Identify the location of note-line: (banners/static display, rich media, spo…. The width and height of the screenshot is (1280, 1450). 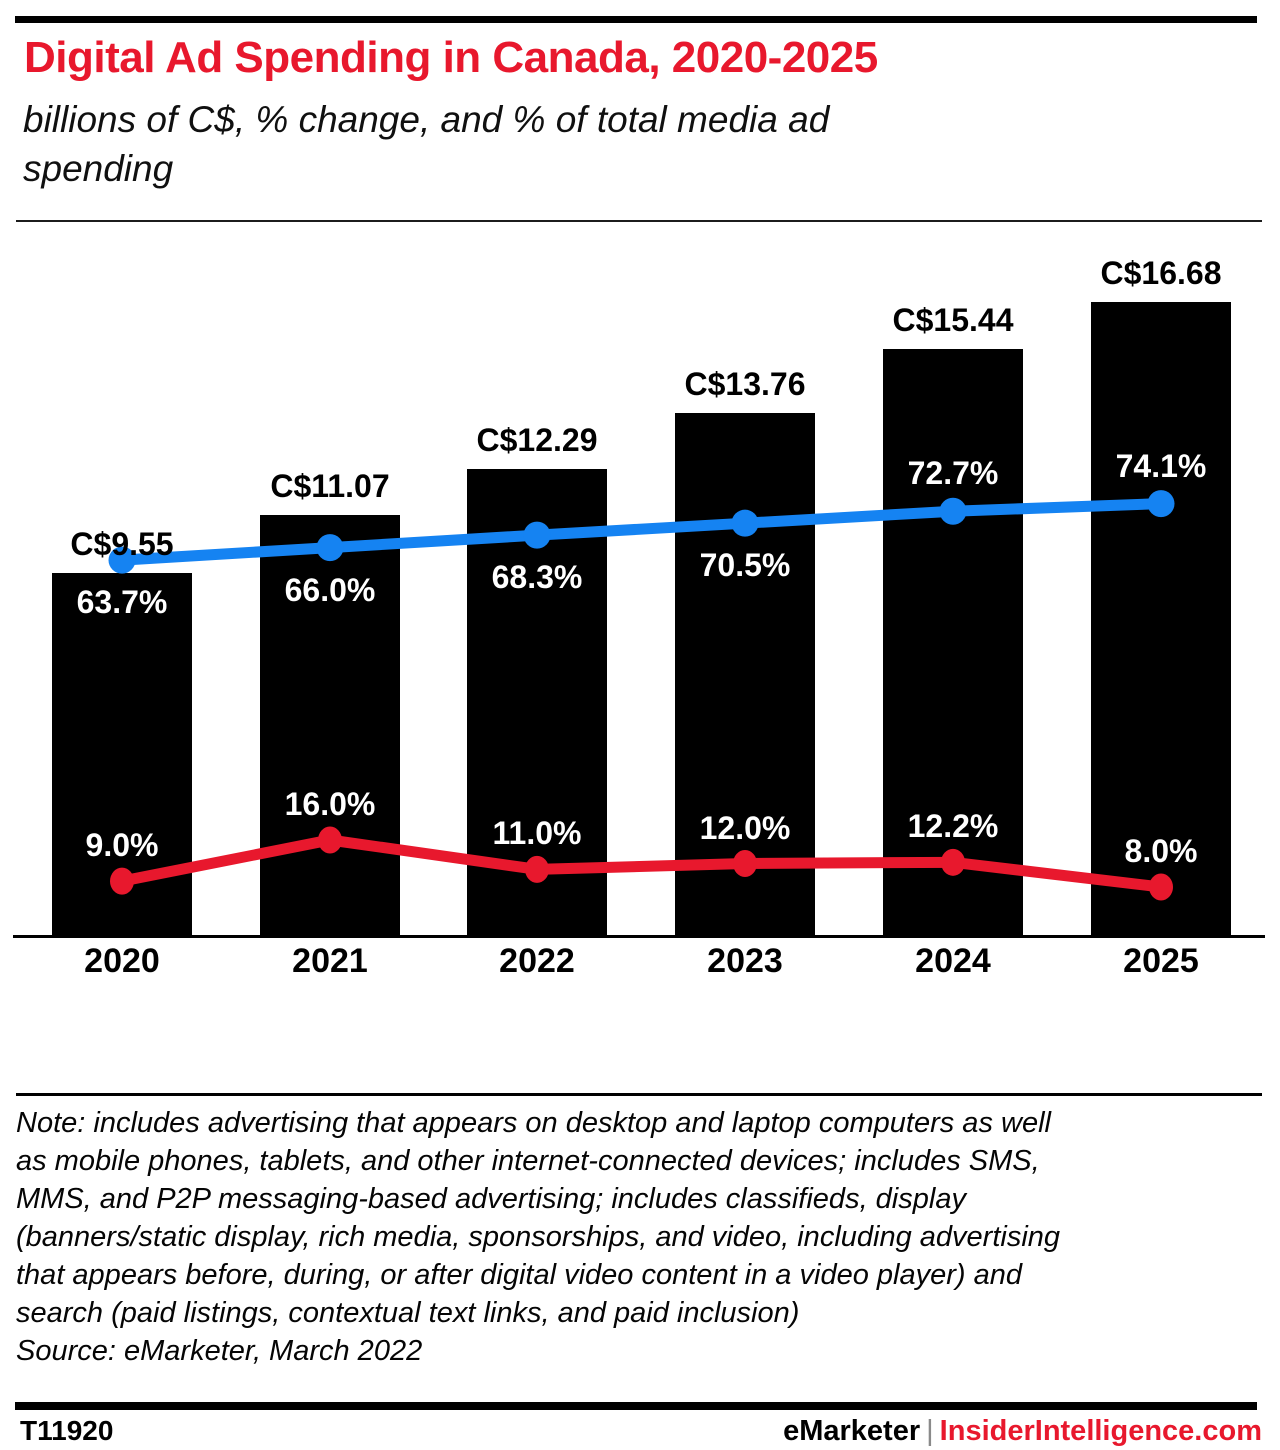
(538, 1237).